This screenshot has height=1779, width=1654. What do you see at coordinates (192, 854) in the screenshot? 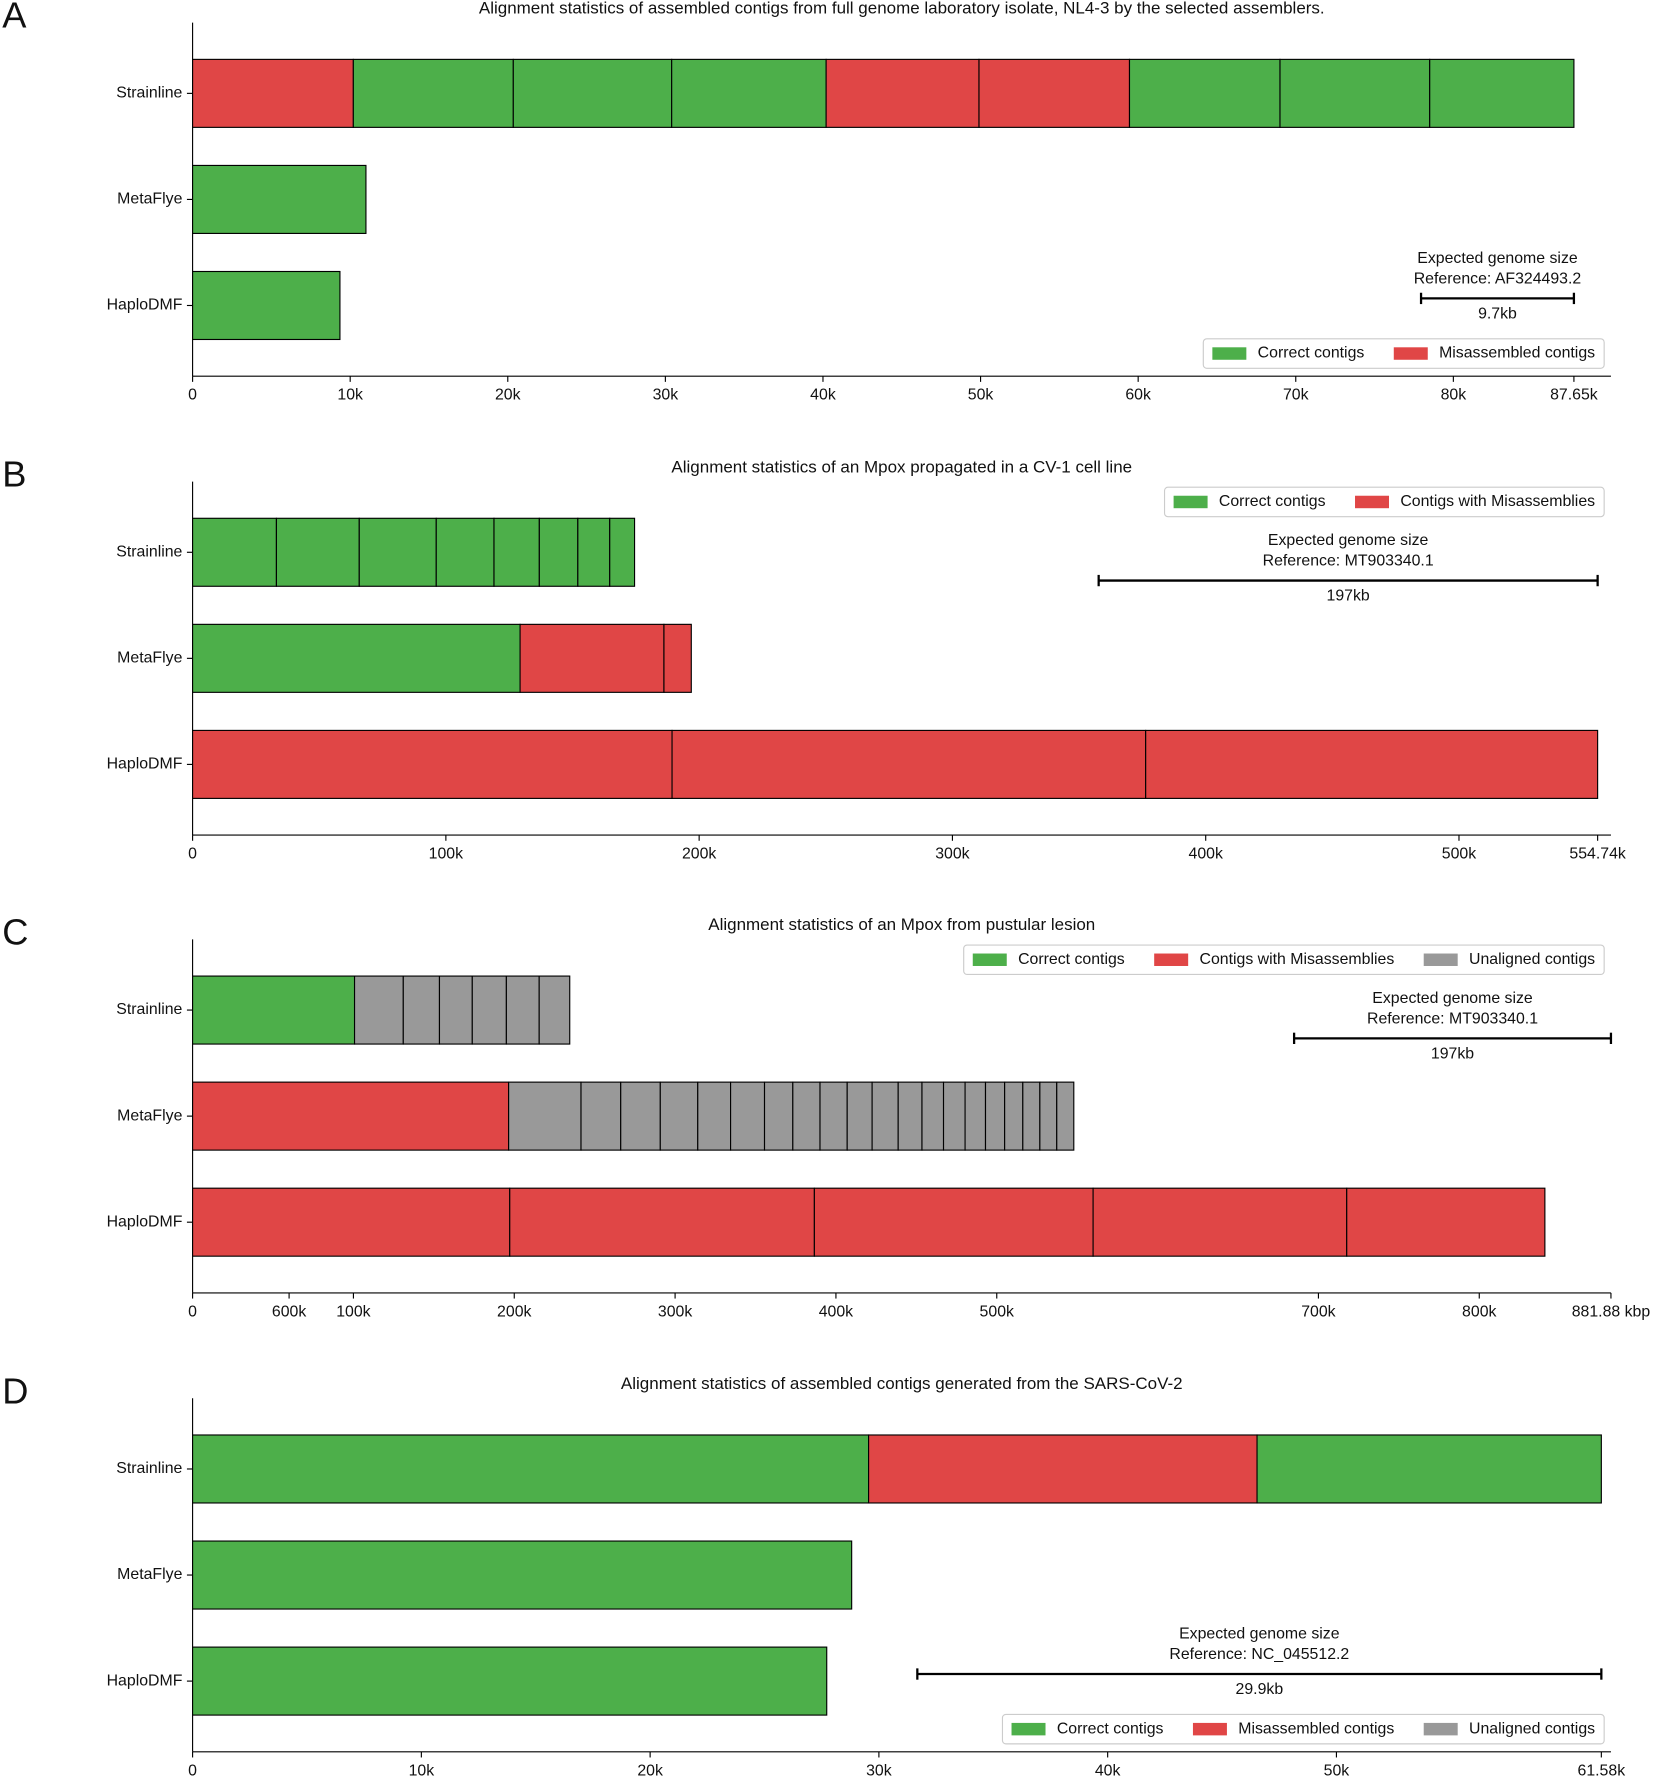
I see `x-tick-label: 0` at bounding box center [192, 854].